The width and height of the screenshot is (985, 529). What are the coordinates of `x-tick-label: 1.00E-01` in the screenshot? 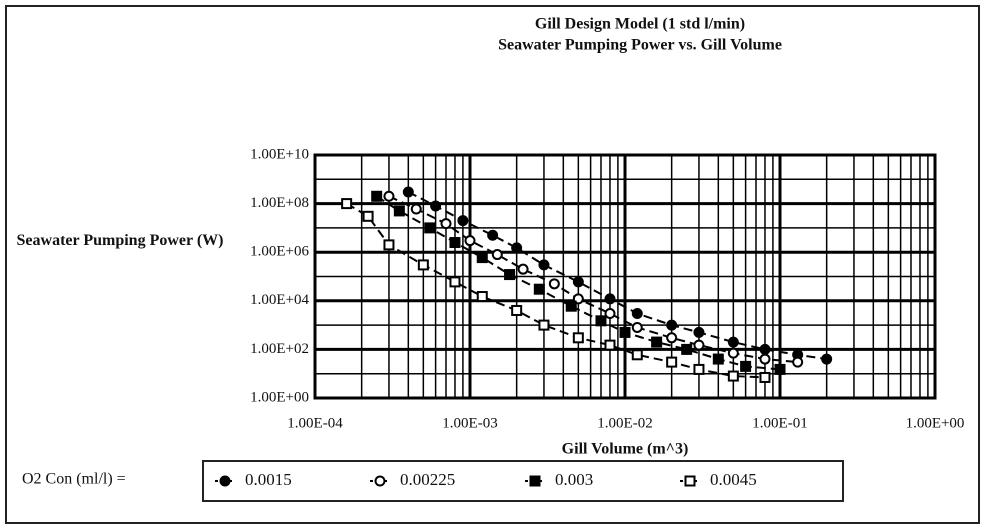 It's located at (779, 423).